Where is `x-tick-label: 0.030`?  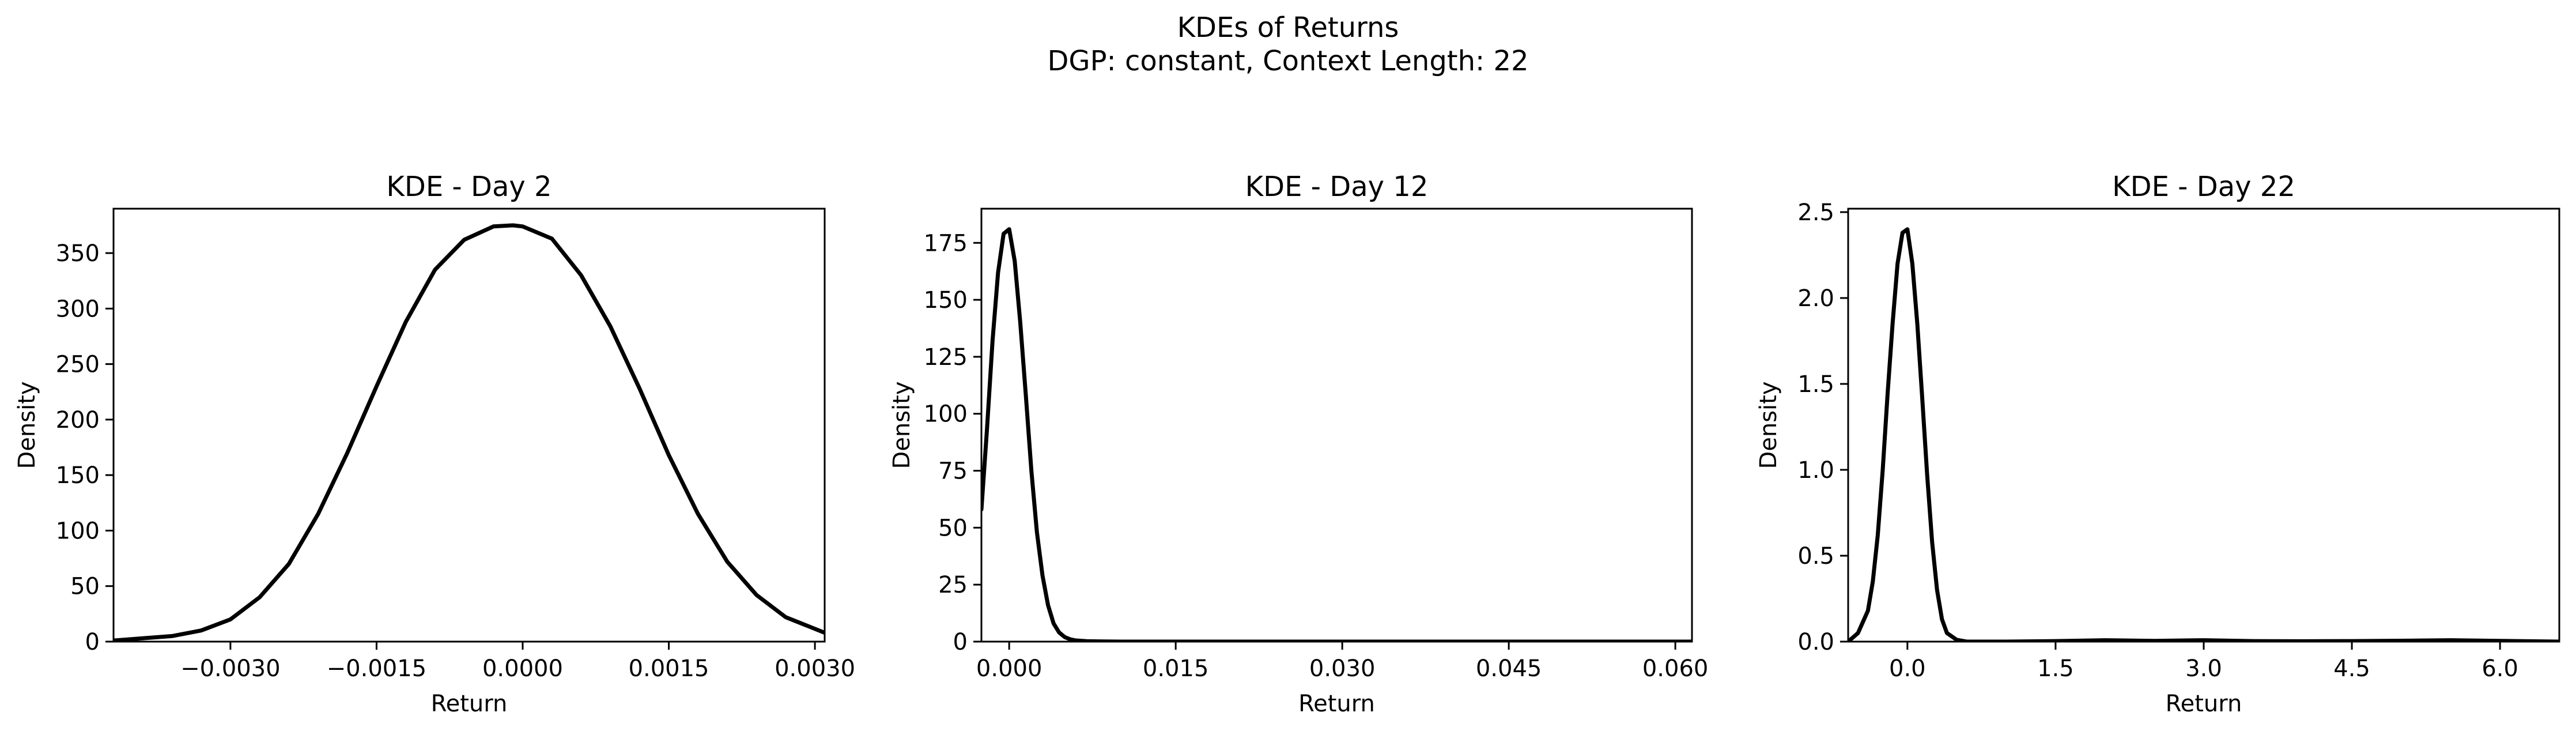 x-tick-label: 0.030 is located at coordinates (1342, 668).